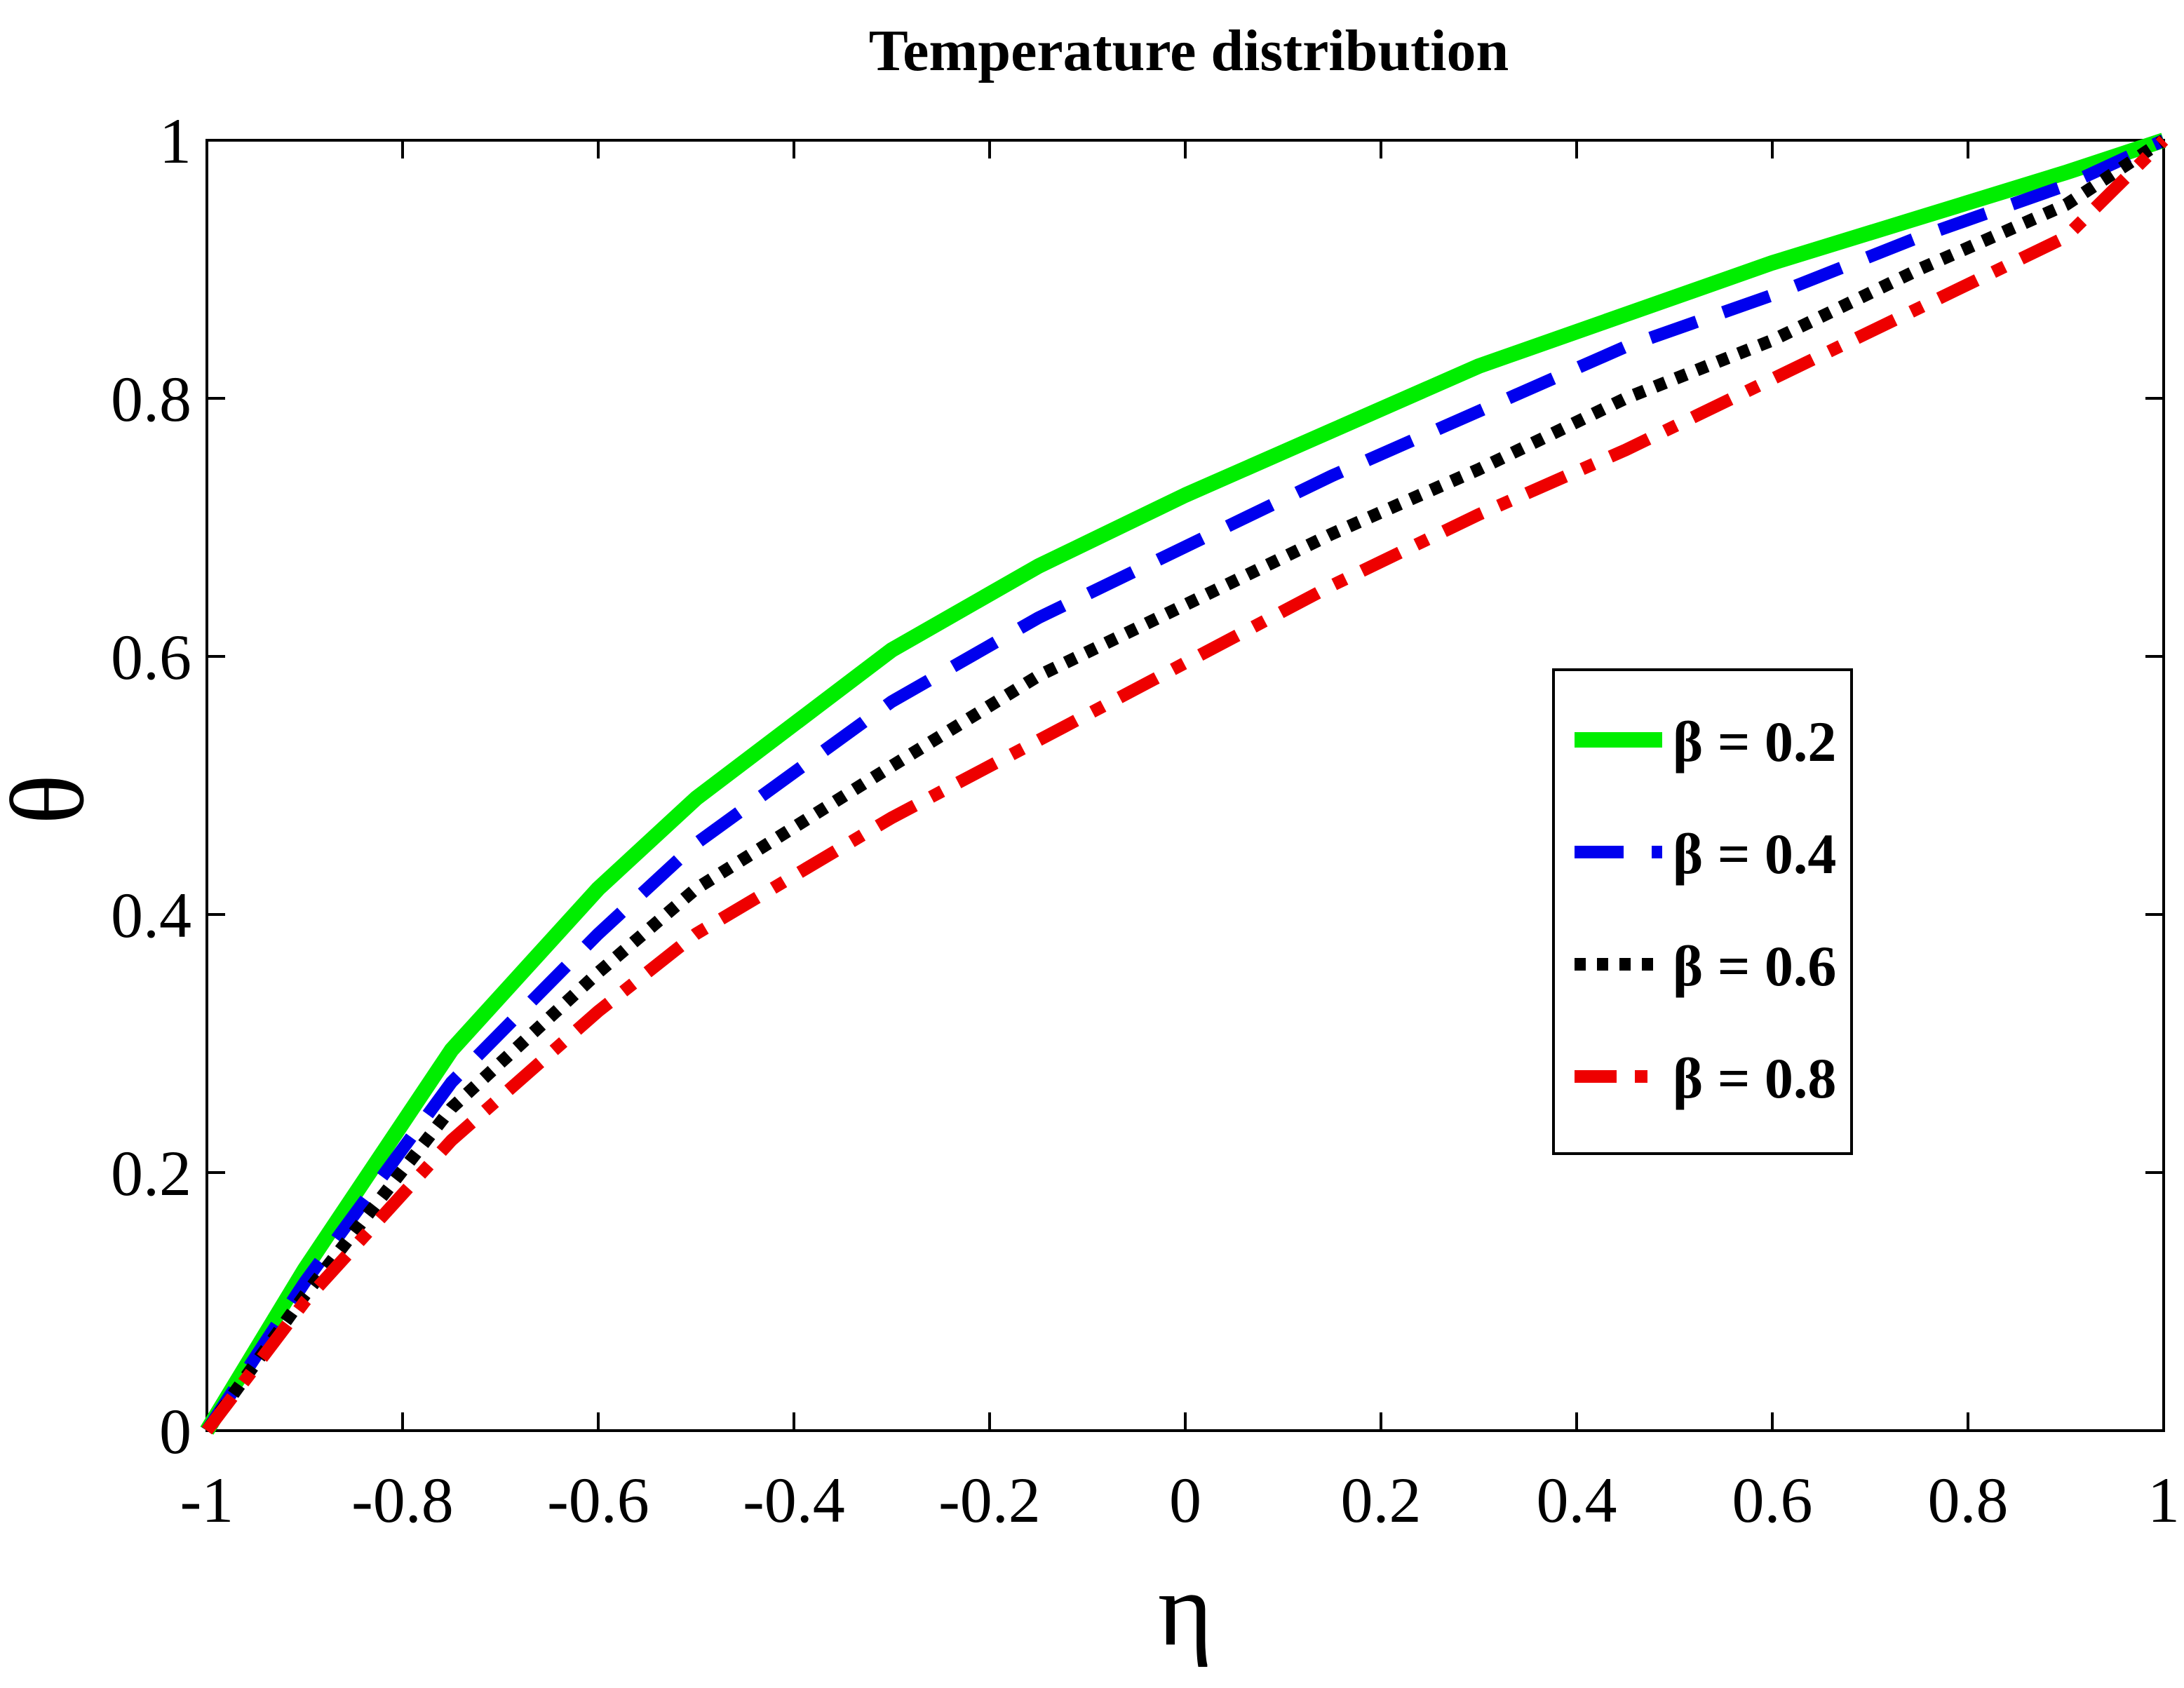  I want to click on x-tick-label: 0.6, so click(1772, 1500).